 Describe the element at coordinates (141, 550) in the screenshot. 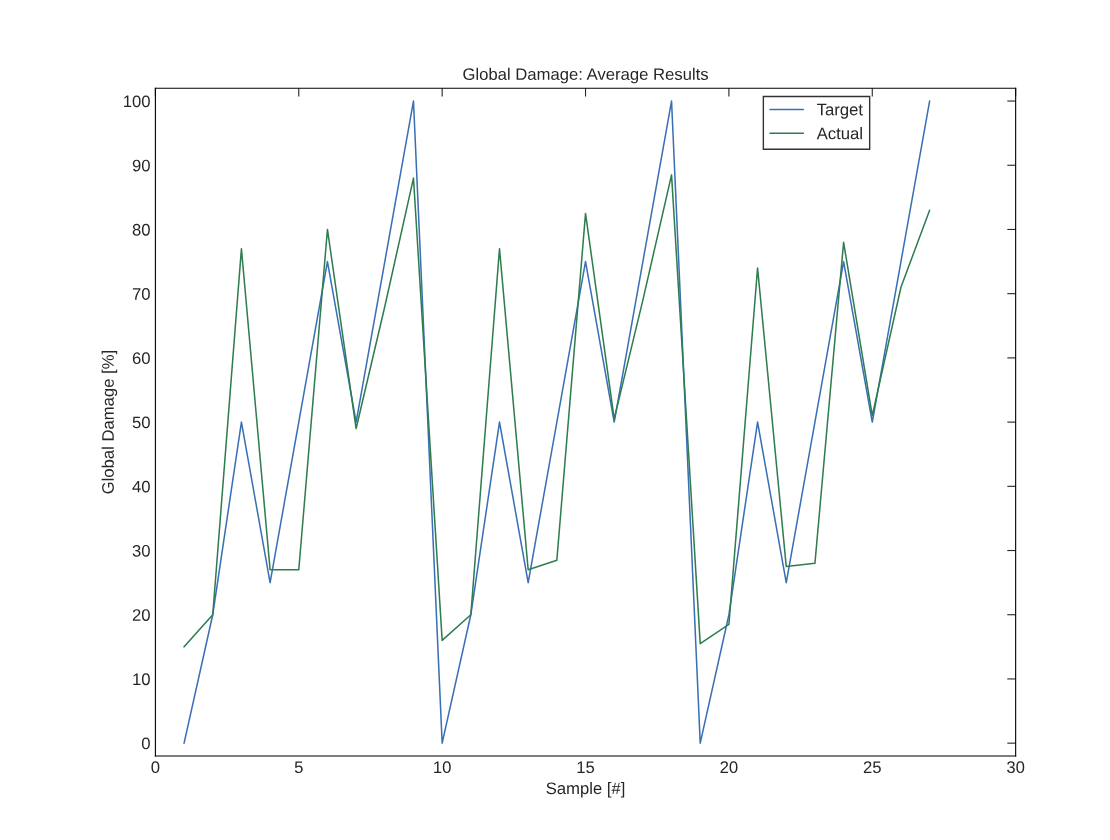

I see `y-tick-label: 30` at that location.